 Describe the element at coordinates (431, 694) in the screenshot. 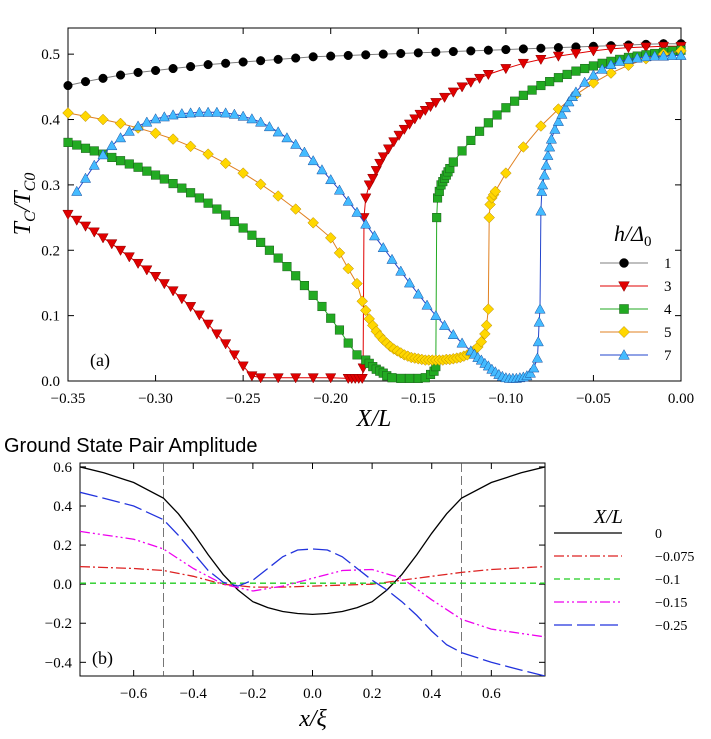

I see `x-tick-label: 0.4` at that location.